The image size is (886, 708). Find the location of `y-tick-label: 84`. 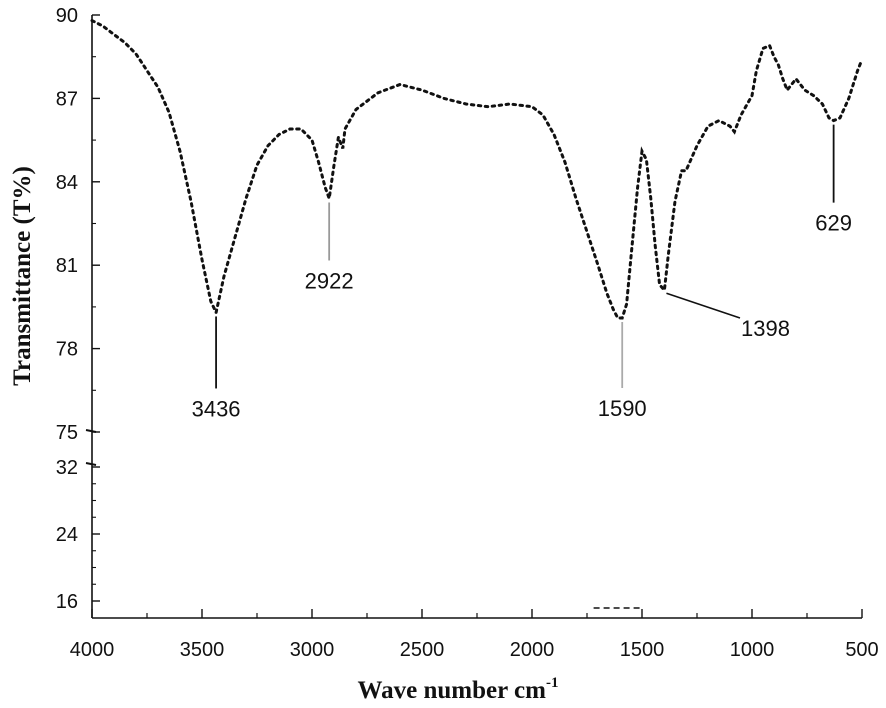

y-tick-label: 84 is located at coordinates (67, 183).